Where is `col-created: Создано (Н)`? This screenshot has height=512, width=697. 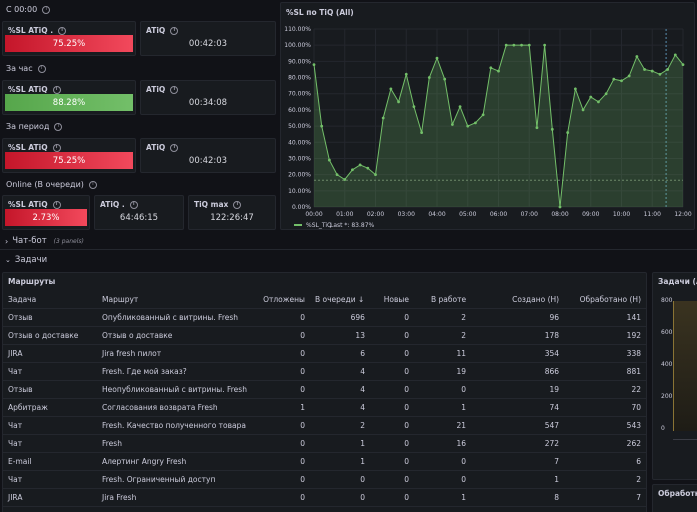
col-created: Создано (Н) is located at coordinates (518, 300).